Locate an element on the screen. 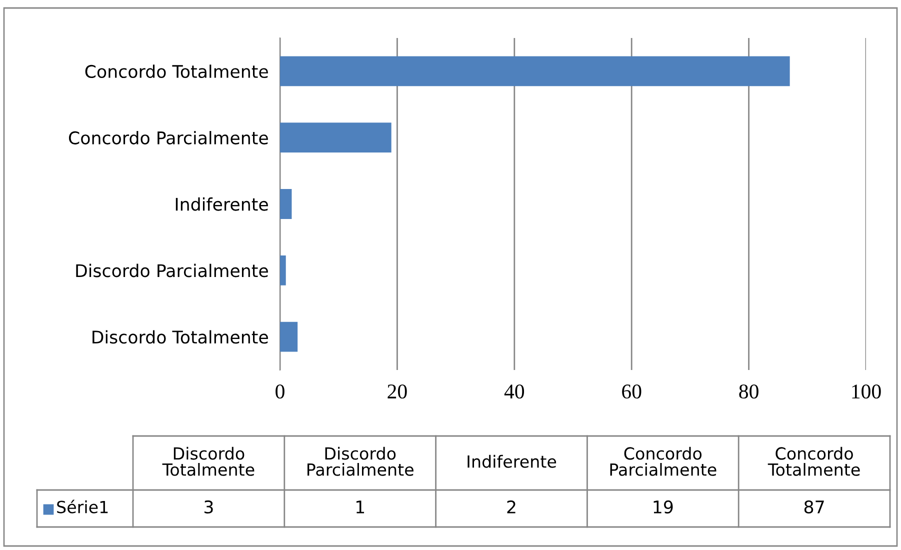 The width and height of the screenshot is (901, 550). category-label: Concordo Totalmente is located at coordinates (814, 461).